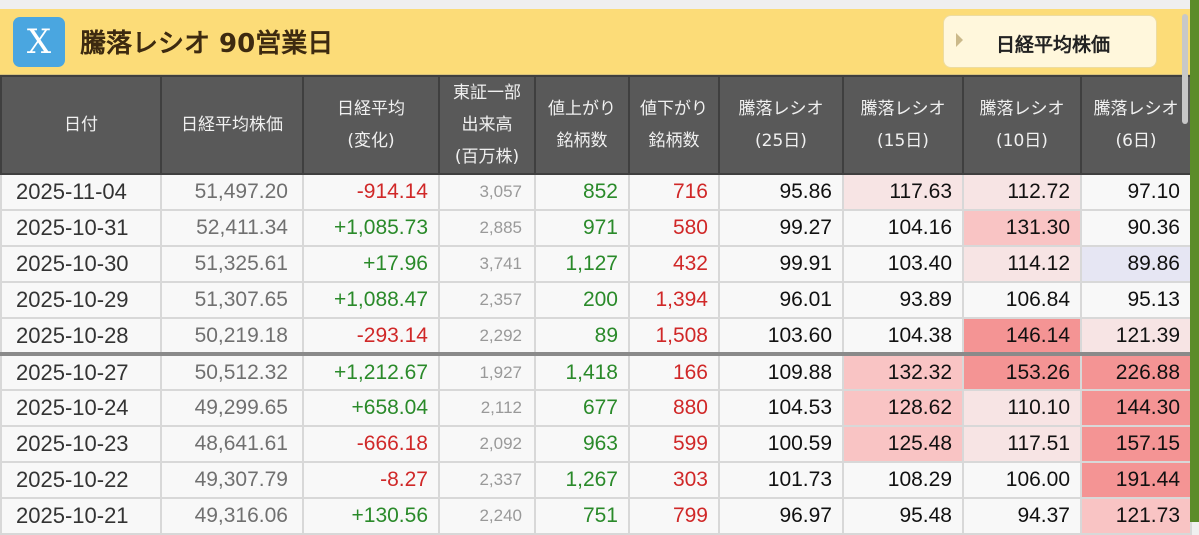 Image resolution: width=1199 pixels, height=535 pixels. I want to click on cell-r6: 90.36, so click(1136, 228).